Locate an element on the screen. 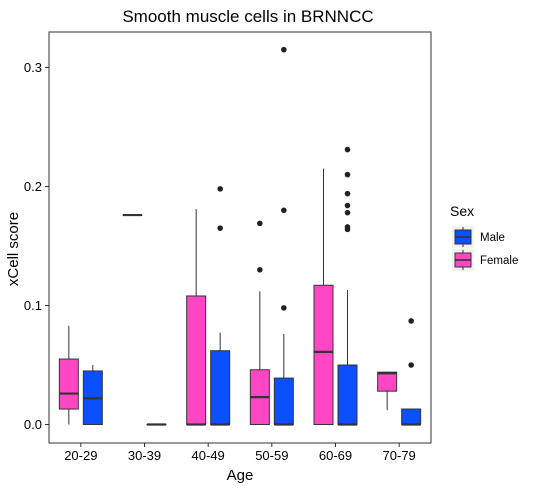  legend-items: Male Female is located at coordinates (485, 248).